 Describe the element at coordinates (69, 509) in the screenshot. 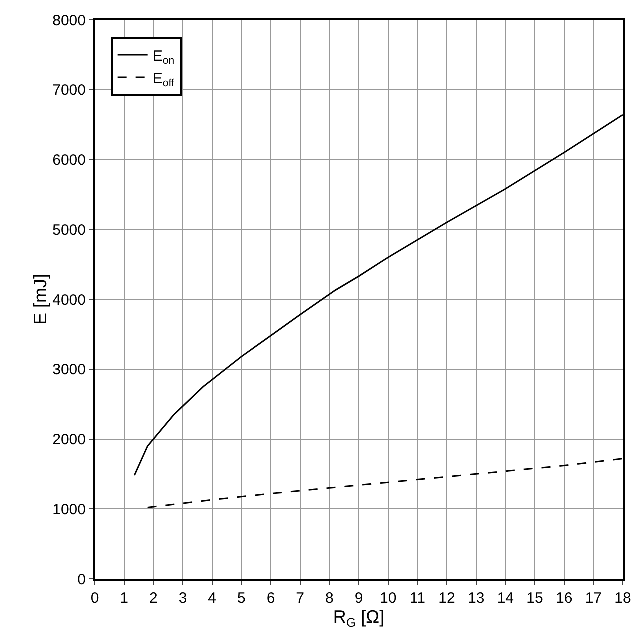

I see `y-tick-label: 1000` at that location.